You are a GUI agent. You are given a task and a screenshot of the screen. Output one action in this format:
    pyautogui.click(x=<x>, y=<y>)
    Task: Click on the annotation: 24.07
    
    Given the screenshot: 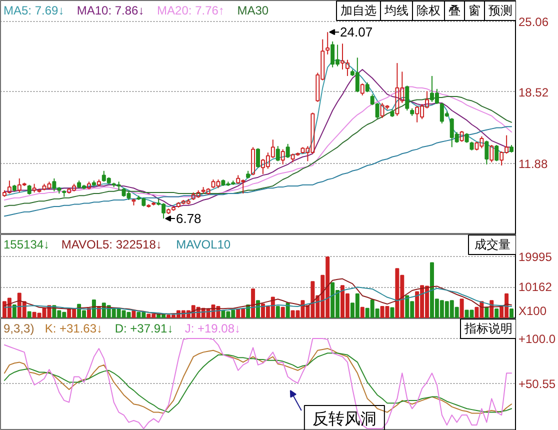 What is the action you would take?
    pyautogui.click(x=356, y=32)
    